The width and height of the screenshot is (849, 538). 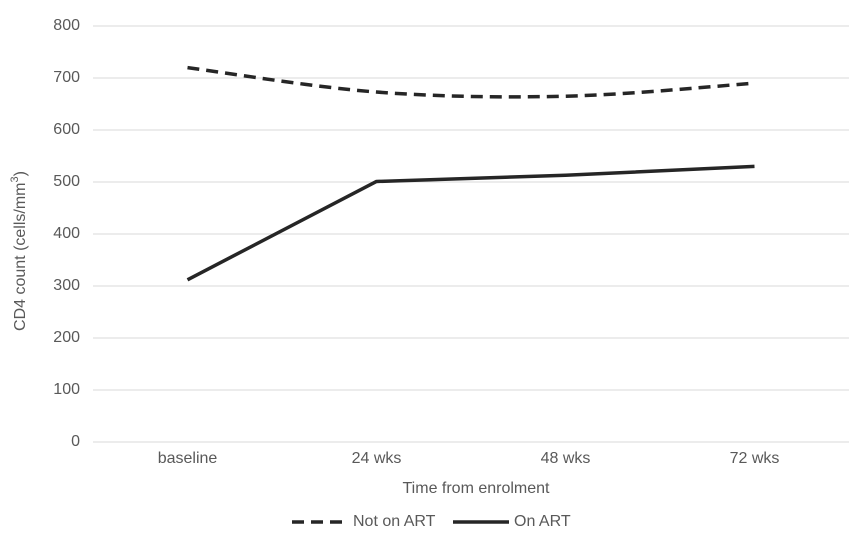 What do you see at coordinates (15, 179) in the screenshot?
I see `y-axis-title-superscript: 3` at bounding box center [15, 179].